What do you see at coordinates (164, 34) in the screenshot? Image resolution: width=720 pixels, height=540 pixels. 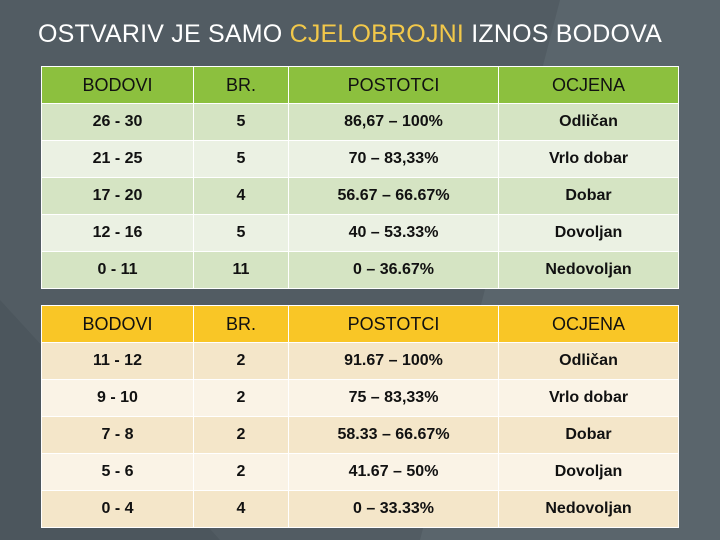 I see `title-part-1: OSTVARIV JE SAMO` at bounding box center [164, 34].